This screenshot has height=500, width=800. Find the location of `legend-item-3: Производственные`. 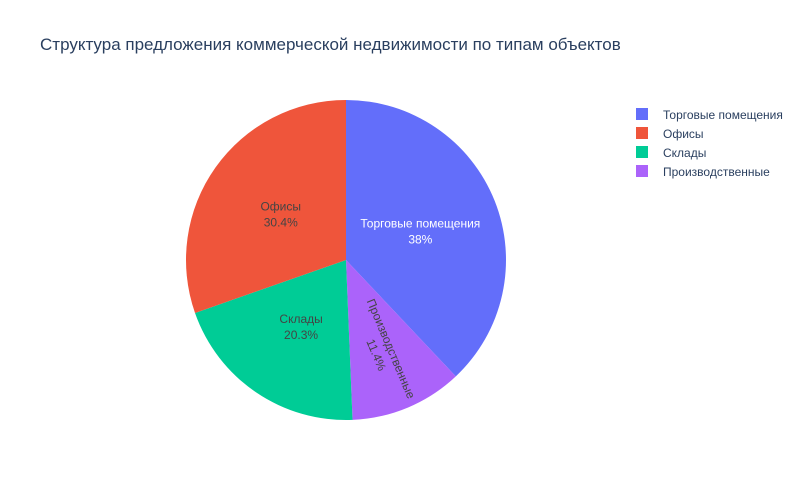

legend-item-3: Производственные is located at coordinates (703, 172).